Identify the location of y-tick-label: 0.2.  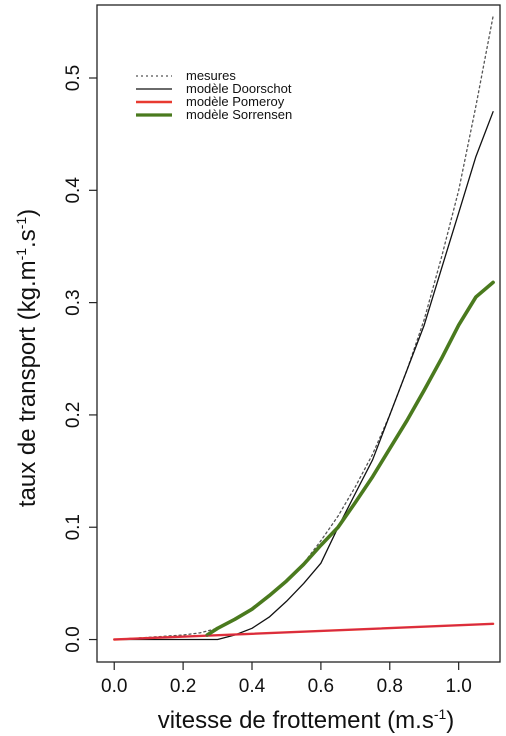
(73, 415).